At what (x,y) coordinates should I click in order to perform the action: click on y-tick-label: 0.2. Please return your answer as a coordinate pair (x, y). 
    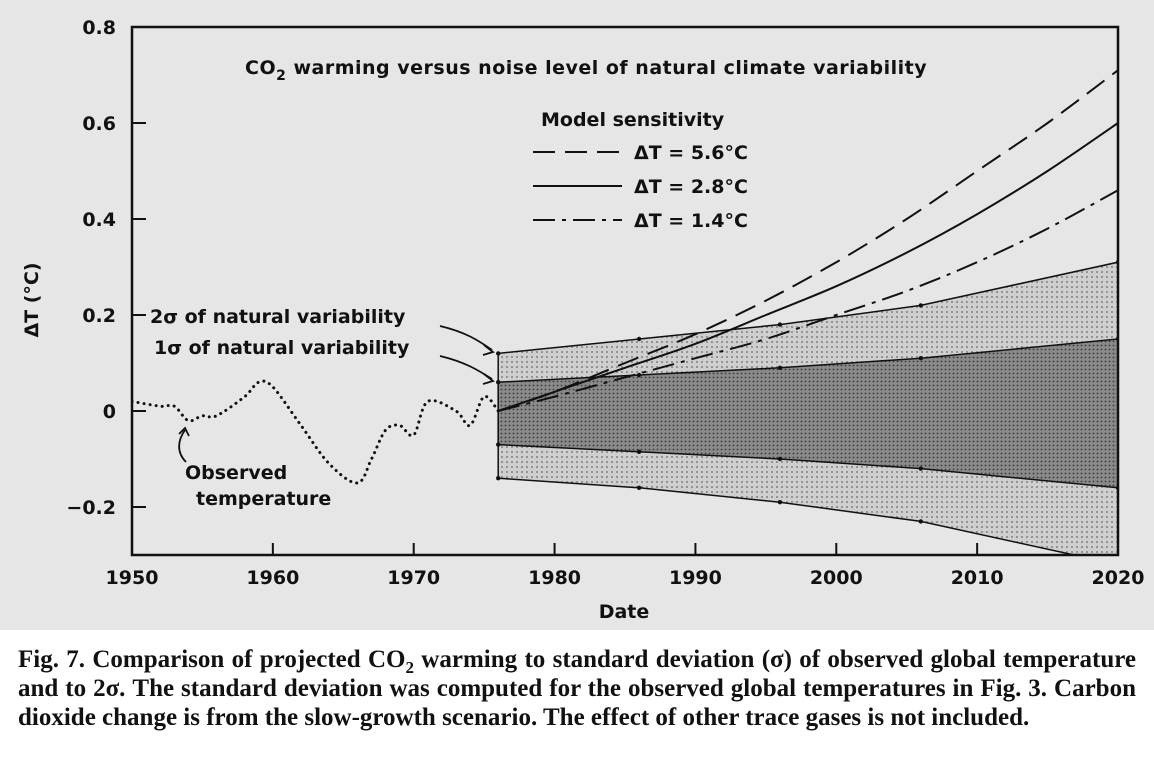
    Looking at the image, I should click on (99, 316).